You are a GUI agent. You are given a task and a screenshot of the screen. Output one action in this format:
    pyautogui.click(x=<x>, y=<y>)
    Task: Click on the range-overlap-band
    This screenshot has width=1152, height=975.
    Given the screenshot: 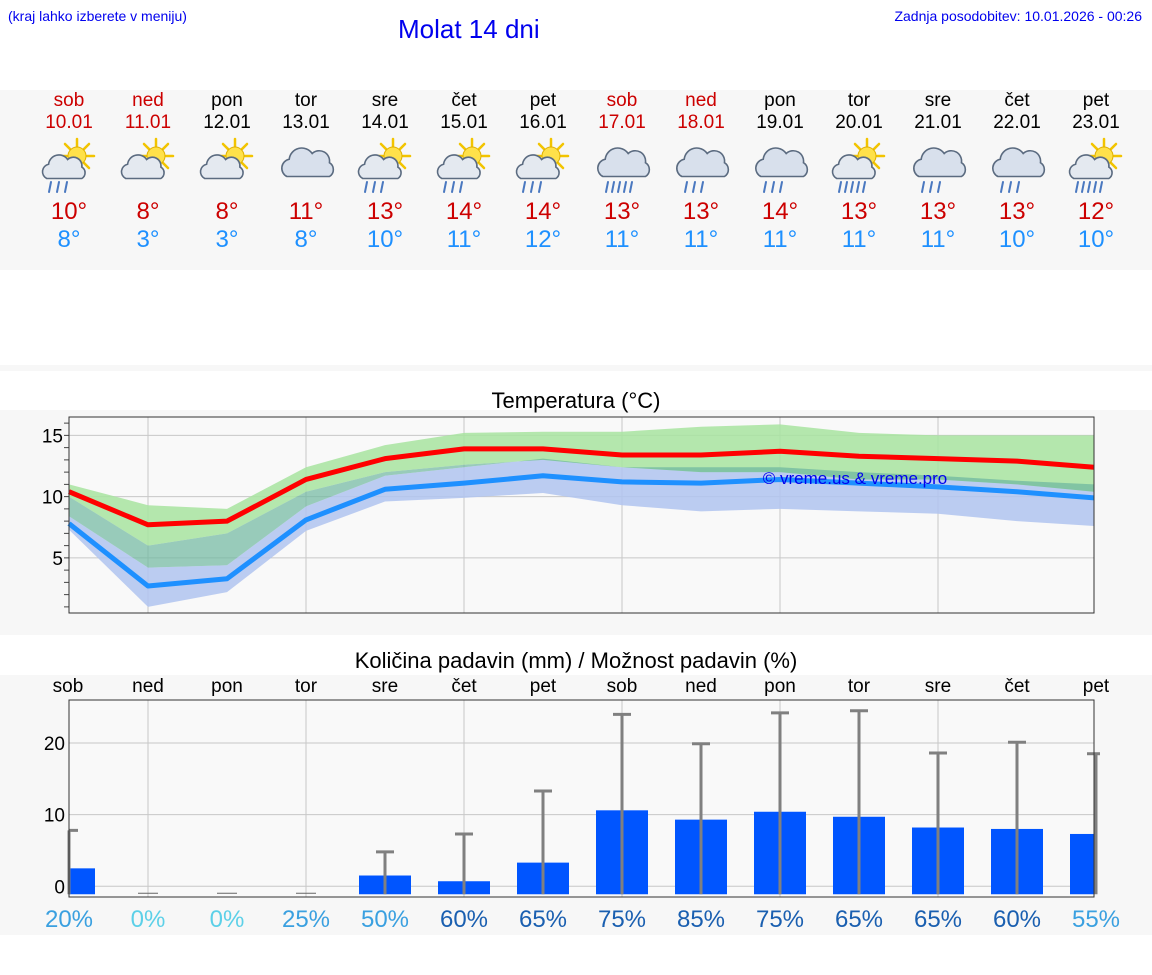 What is the action you would take?
    pyautogui.click(x=581, y=513)
    